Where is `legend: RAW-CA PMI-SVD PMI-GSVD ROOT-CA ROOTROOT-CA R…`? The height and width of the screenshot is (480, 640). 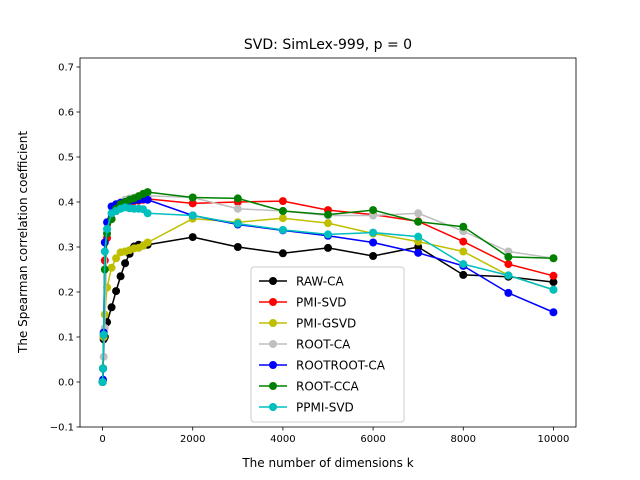
legend: RAW-CA PMI-SVD PMI-GSVD ROOT-CA ROOTROOT-CA R… is located at coordinates (327, 344).